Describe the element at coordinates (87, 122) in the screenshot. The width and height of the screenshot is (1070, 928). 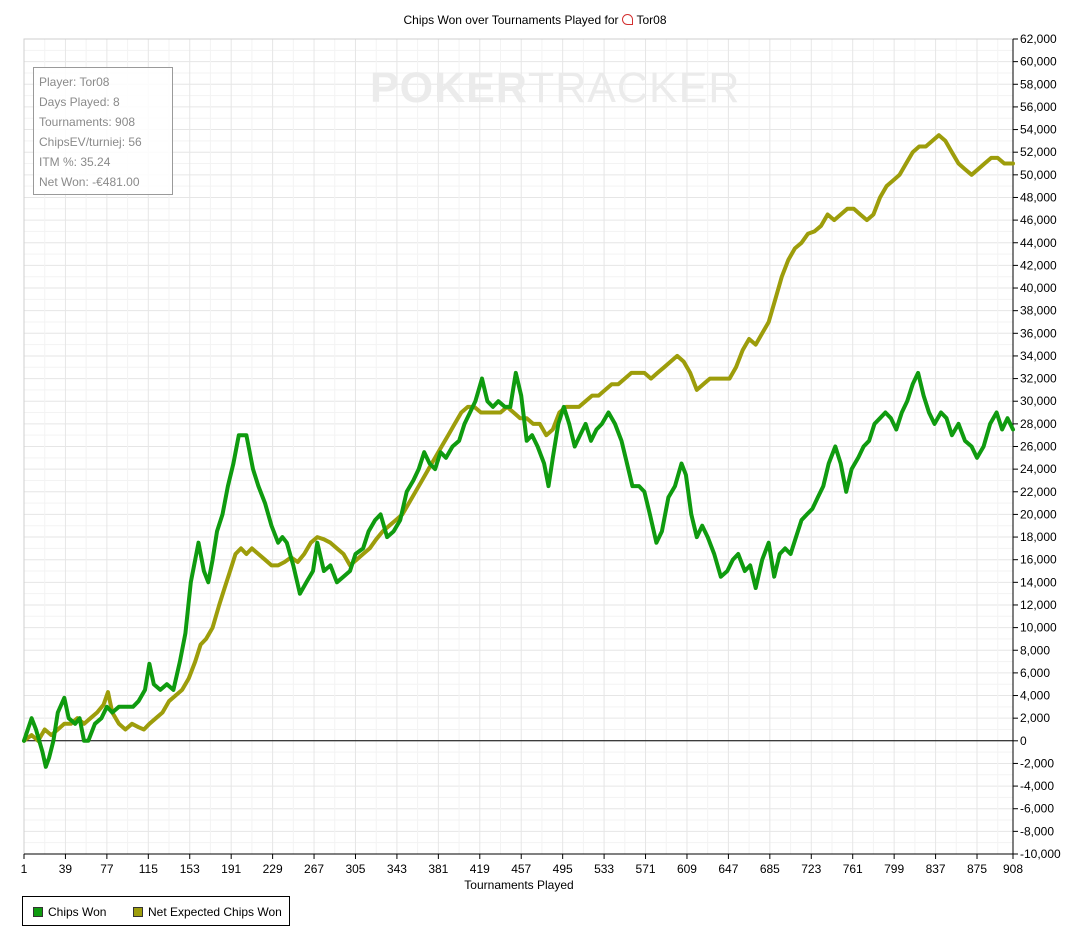
I see `stat-tournaments: Tournaments: 908` at that location.